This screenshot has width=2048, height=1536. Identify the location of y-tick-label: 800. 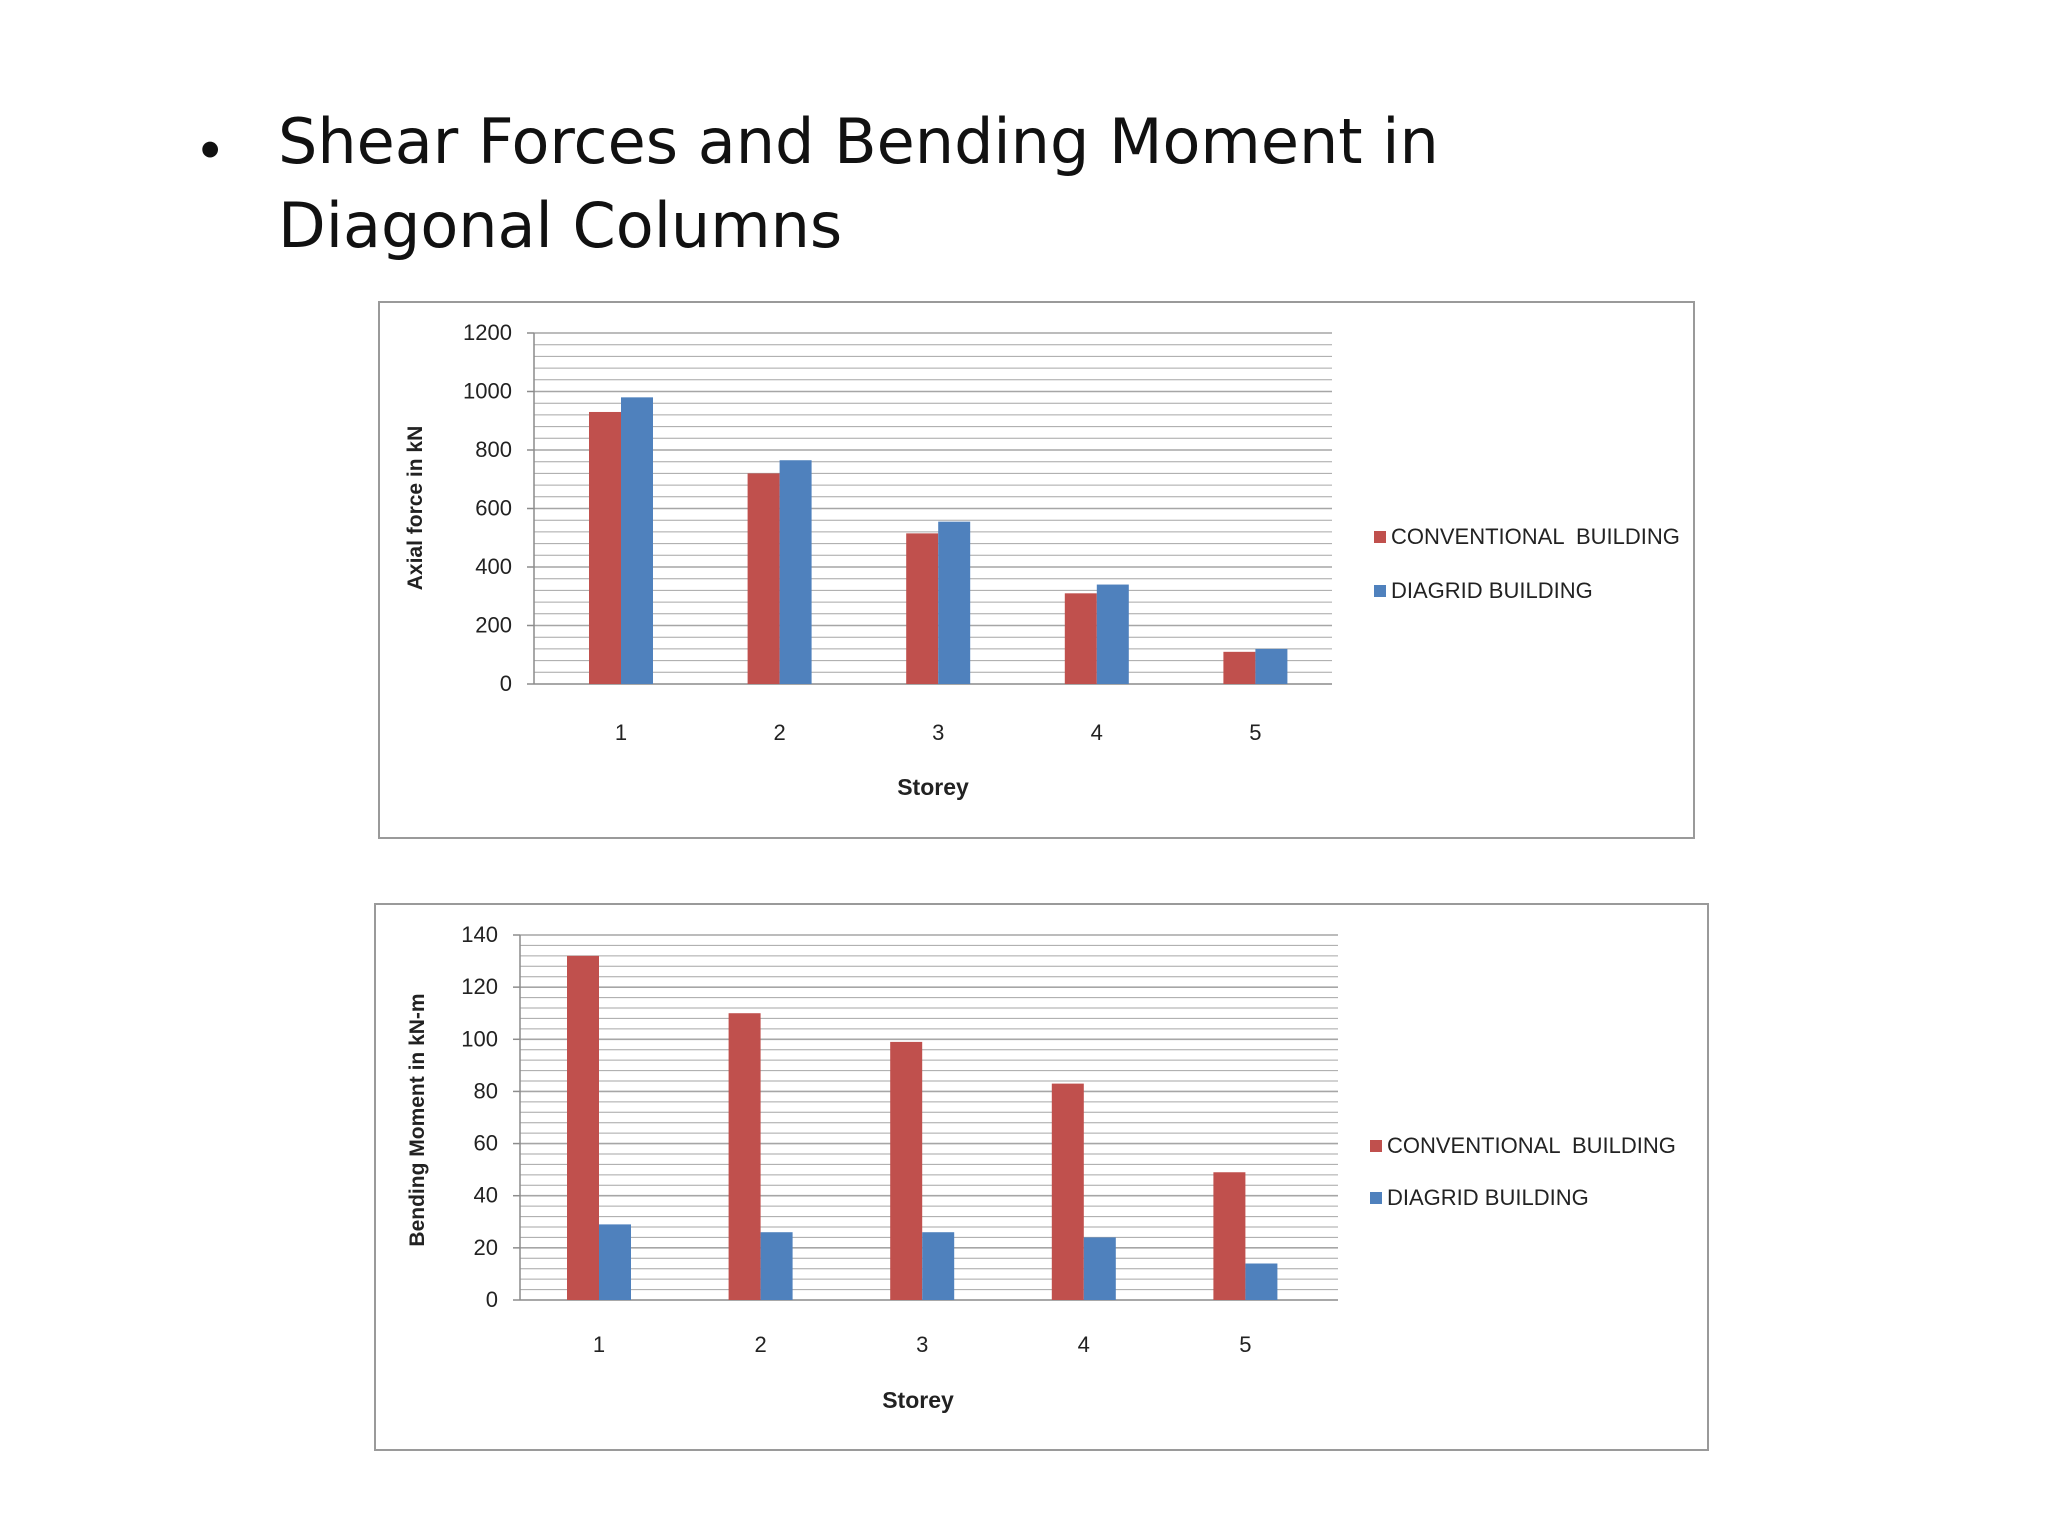
(493, 449).